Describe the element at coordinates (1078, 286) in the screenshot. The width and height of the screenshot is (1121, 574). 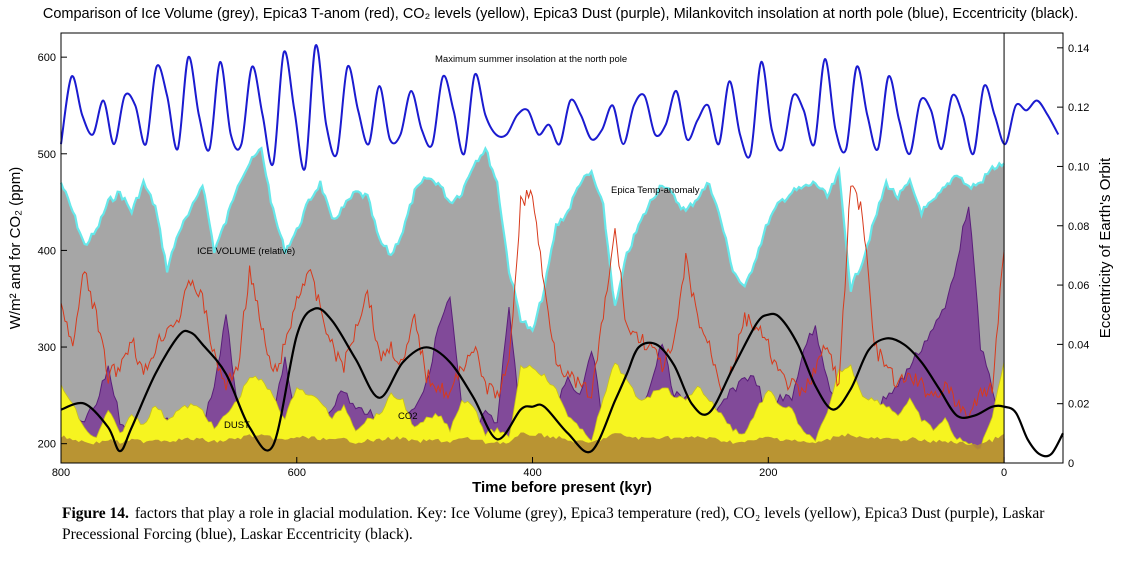
I see `y-right-tick-label: 0.06` at that location.